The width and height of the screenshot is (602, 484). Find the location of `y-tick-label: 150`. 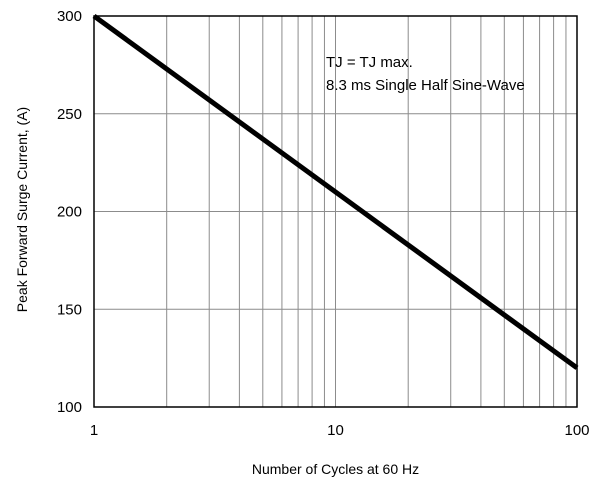

y-tick-label: 150 is located at coordinates (69, 309).